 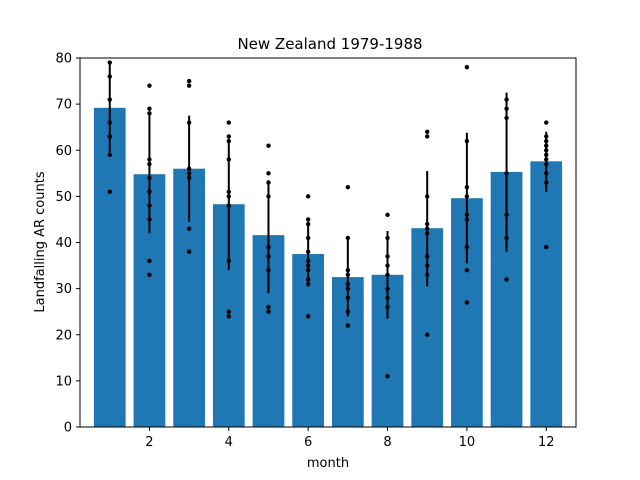 I want to click on x-tick-label: 4, so click(x=229, y=442).